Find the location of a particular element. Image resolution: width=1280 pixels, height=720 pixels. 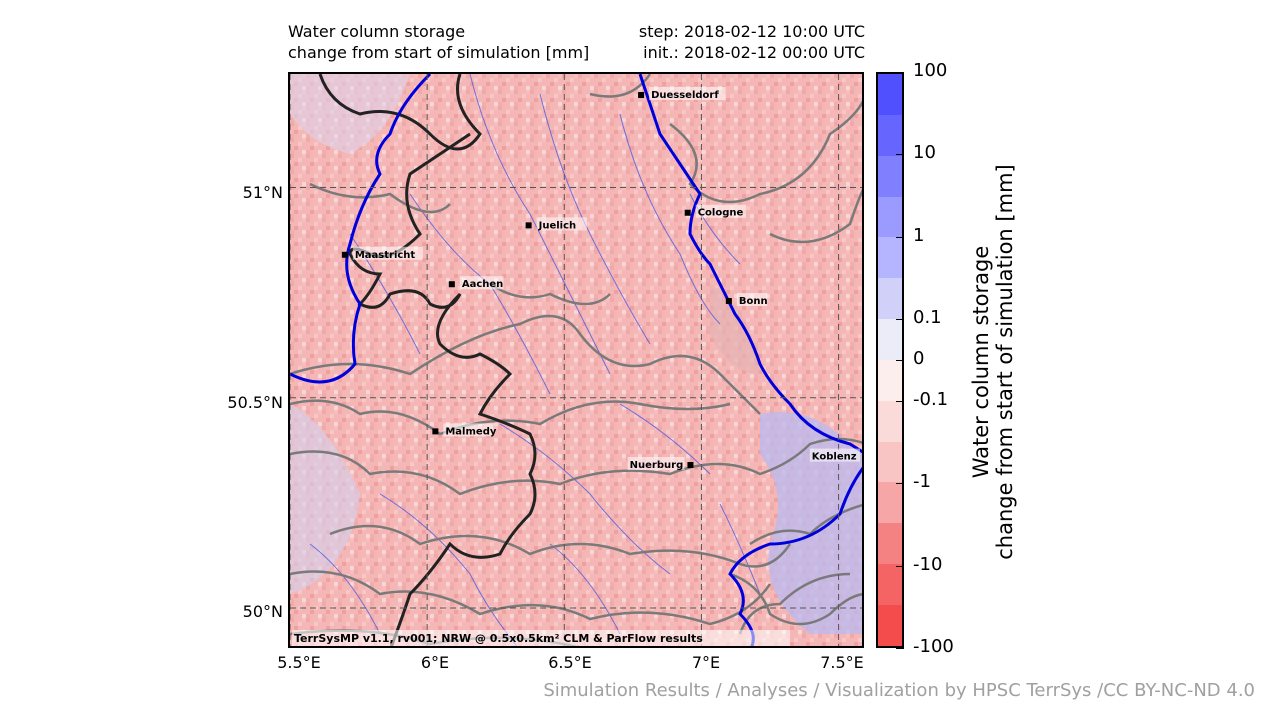

colorbar is located at coordinates (890, 360).